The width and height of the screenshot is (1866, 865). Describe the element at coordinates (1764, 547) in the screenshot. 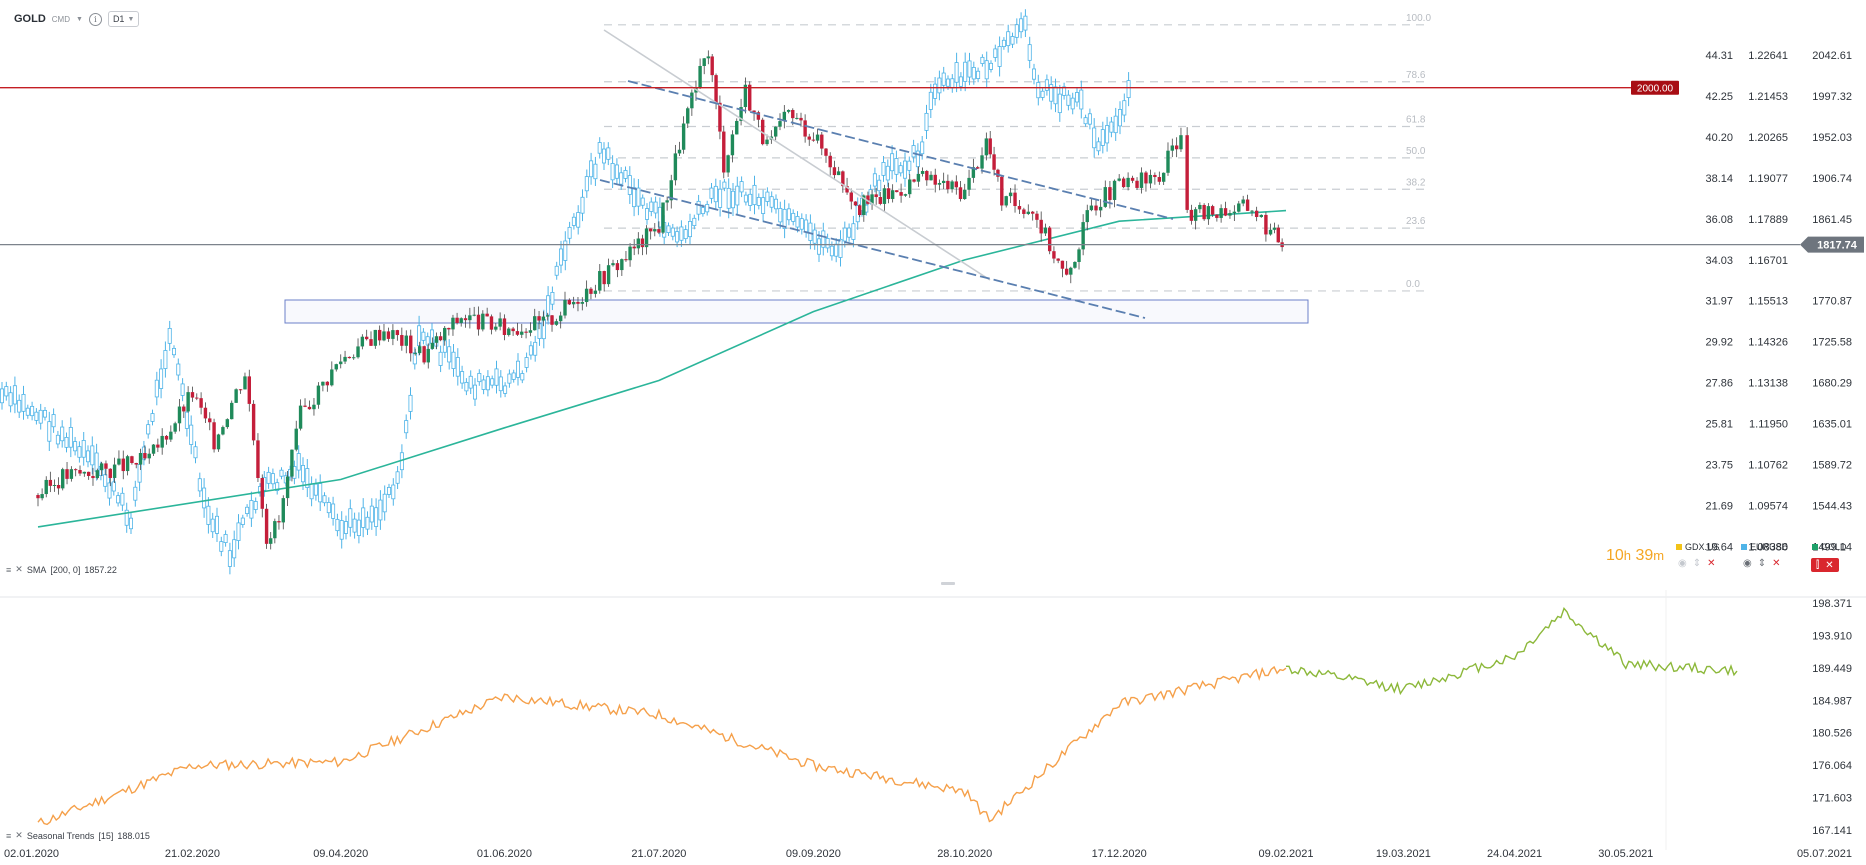

I see `legend-eurusd: EURUSD` at that location.